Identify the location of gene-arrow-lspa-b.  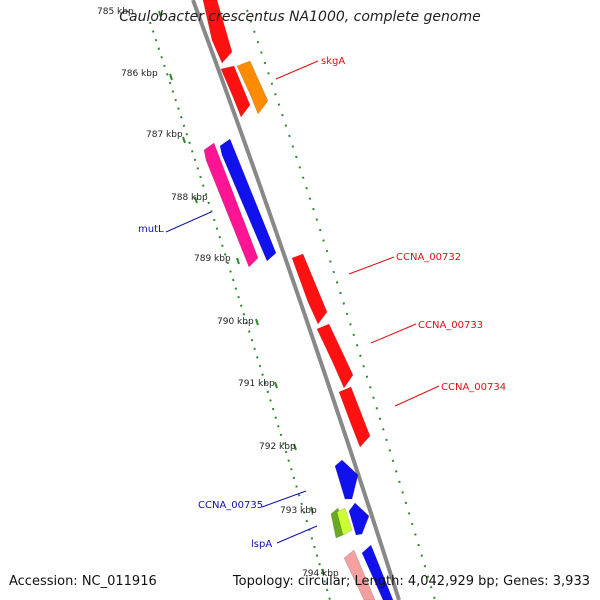
(344, 521).